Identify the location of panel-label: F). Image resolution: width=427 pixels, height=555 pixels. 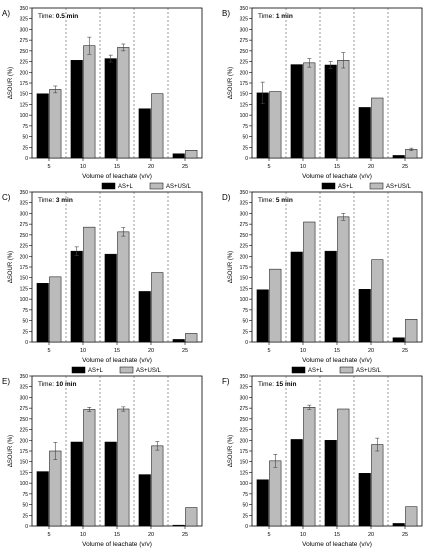
(226, 381).